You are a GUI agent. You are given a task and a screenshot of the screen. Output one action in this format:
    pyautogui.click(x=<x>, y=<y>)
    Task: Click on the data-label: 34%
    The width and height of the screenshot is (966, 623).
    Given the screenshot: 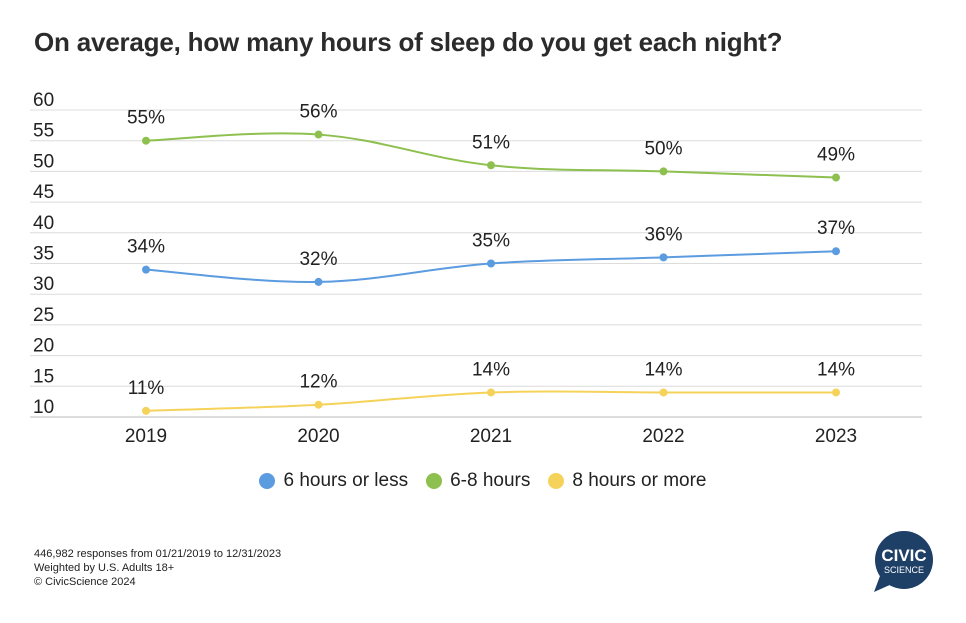 What is the action you would take?
    pyautogui.click(x=146, y=247)
    